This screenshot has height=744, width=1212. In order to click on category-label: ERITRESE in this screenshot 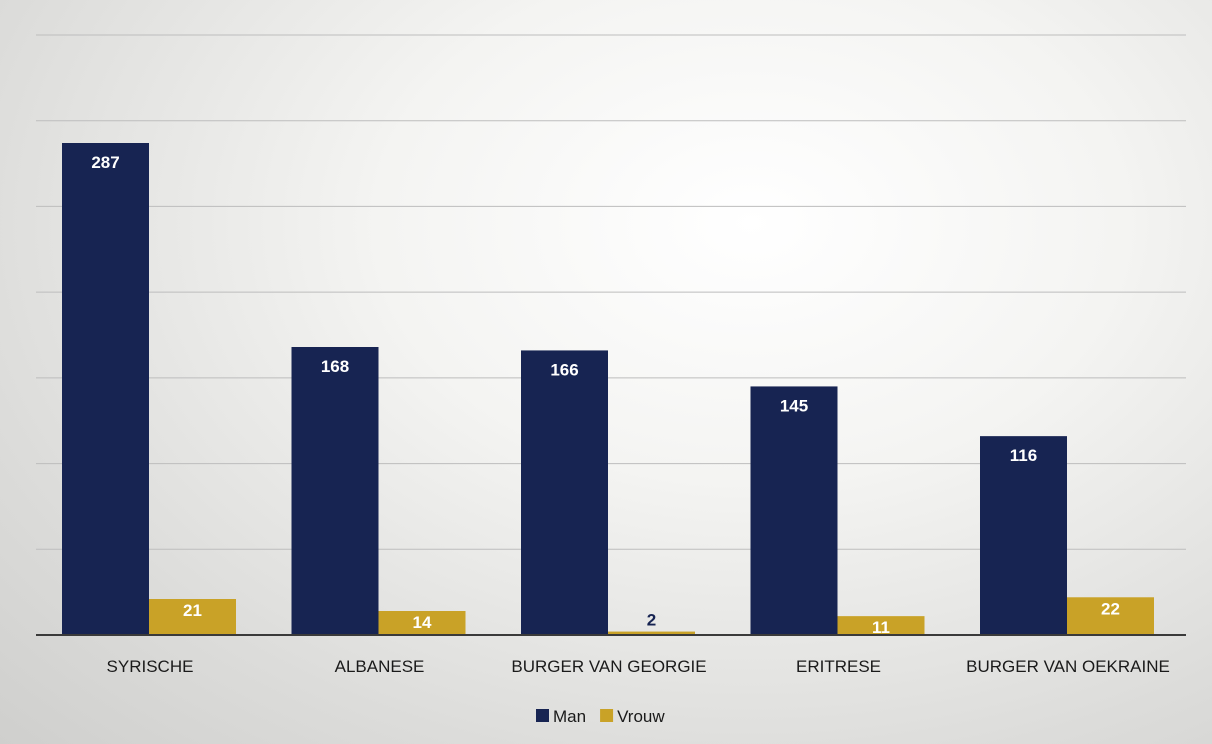, I will do `click(838, 666)`.